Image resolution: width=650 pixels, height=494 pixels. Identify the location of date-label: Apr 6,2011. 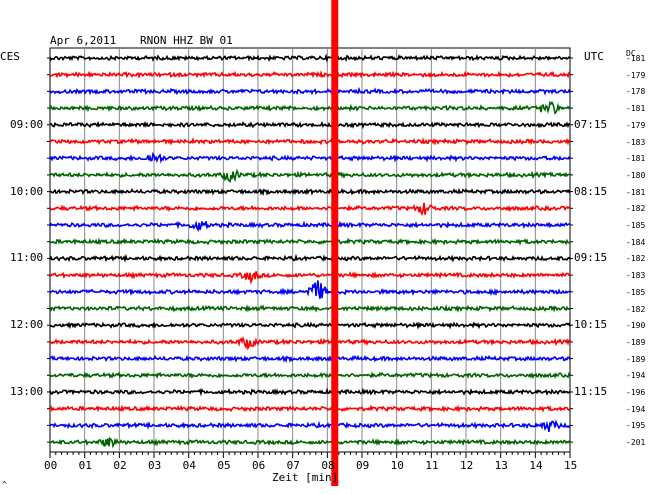
(83, 40).